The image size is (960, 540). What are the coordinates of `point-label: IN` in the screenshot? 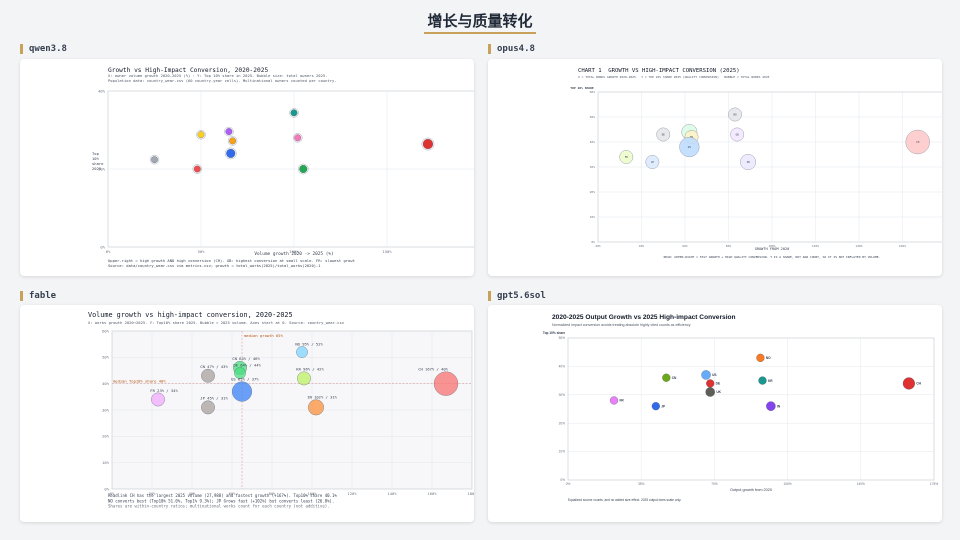 It's located at (749, 162).